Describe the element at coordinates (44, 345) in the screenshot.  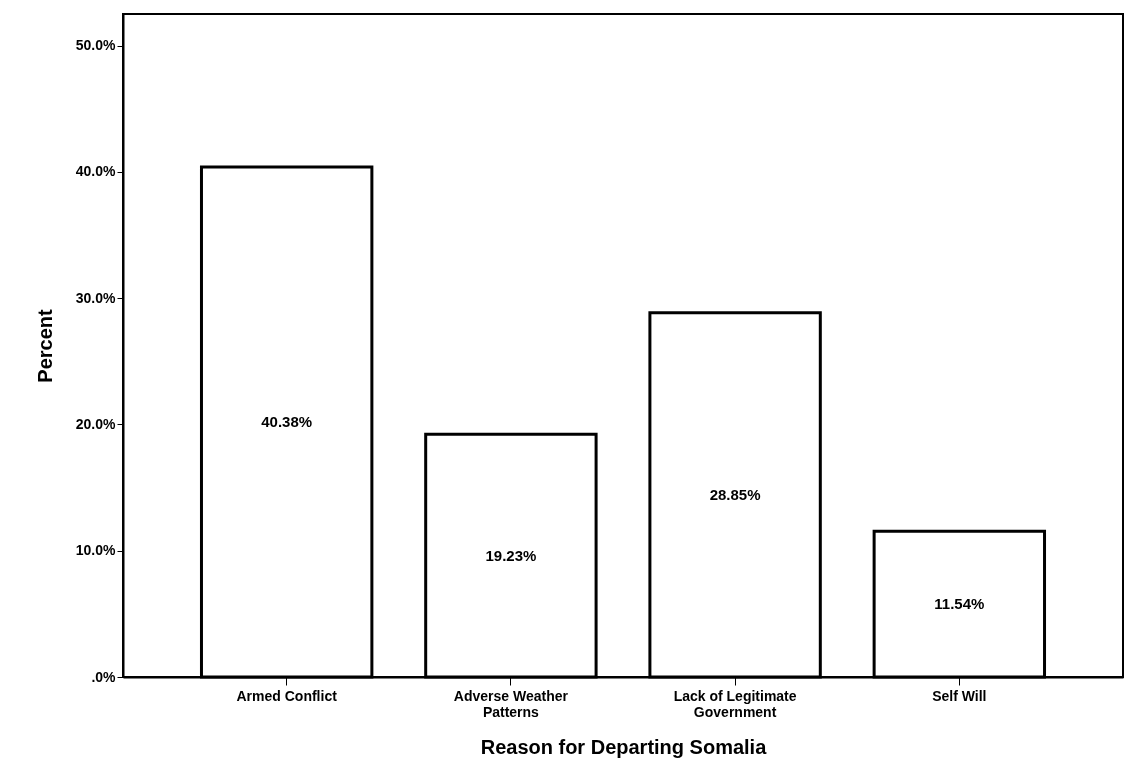
I see `y-axis-title: Percent` at that location.